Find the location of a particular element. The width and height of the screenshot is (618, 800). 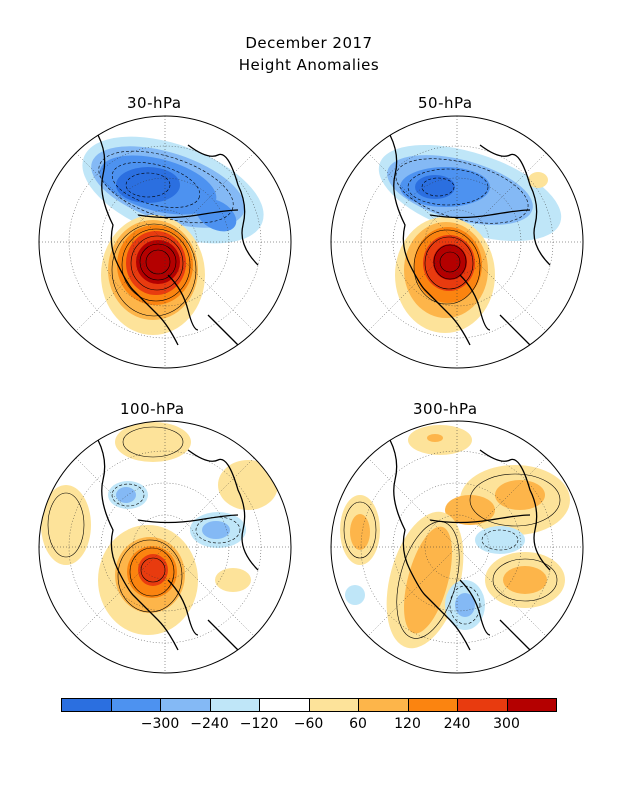

colorbar-label: −240 is located at coordinates (209, 724).